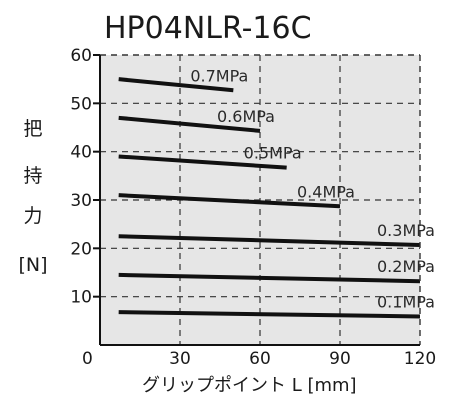 The image size is (458, 403). What do you see at coordinates (81, 177) in the screenshot?
I see `y-tick-labels: 10 20 30 40 50 60` at bounding box center [81, 177].